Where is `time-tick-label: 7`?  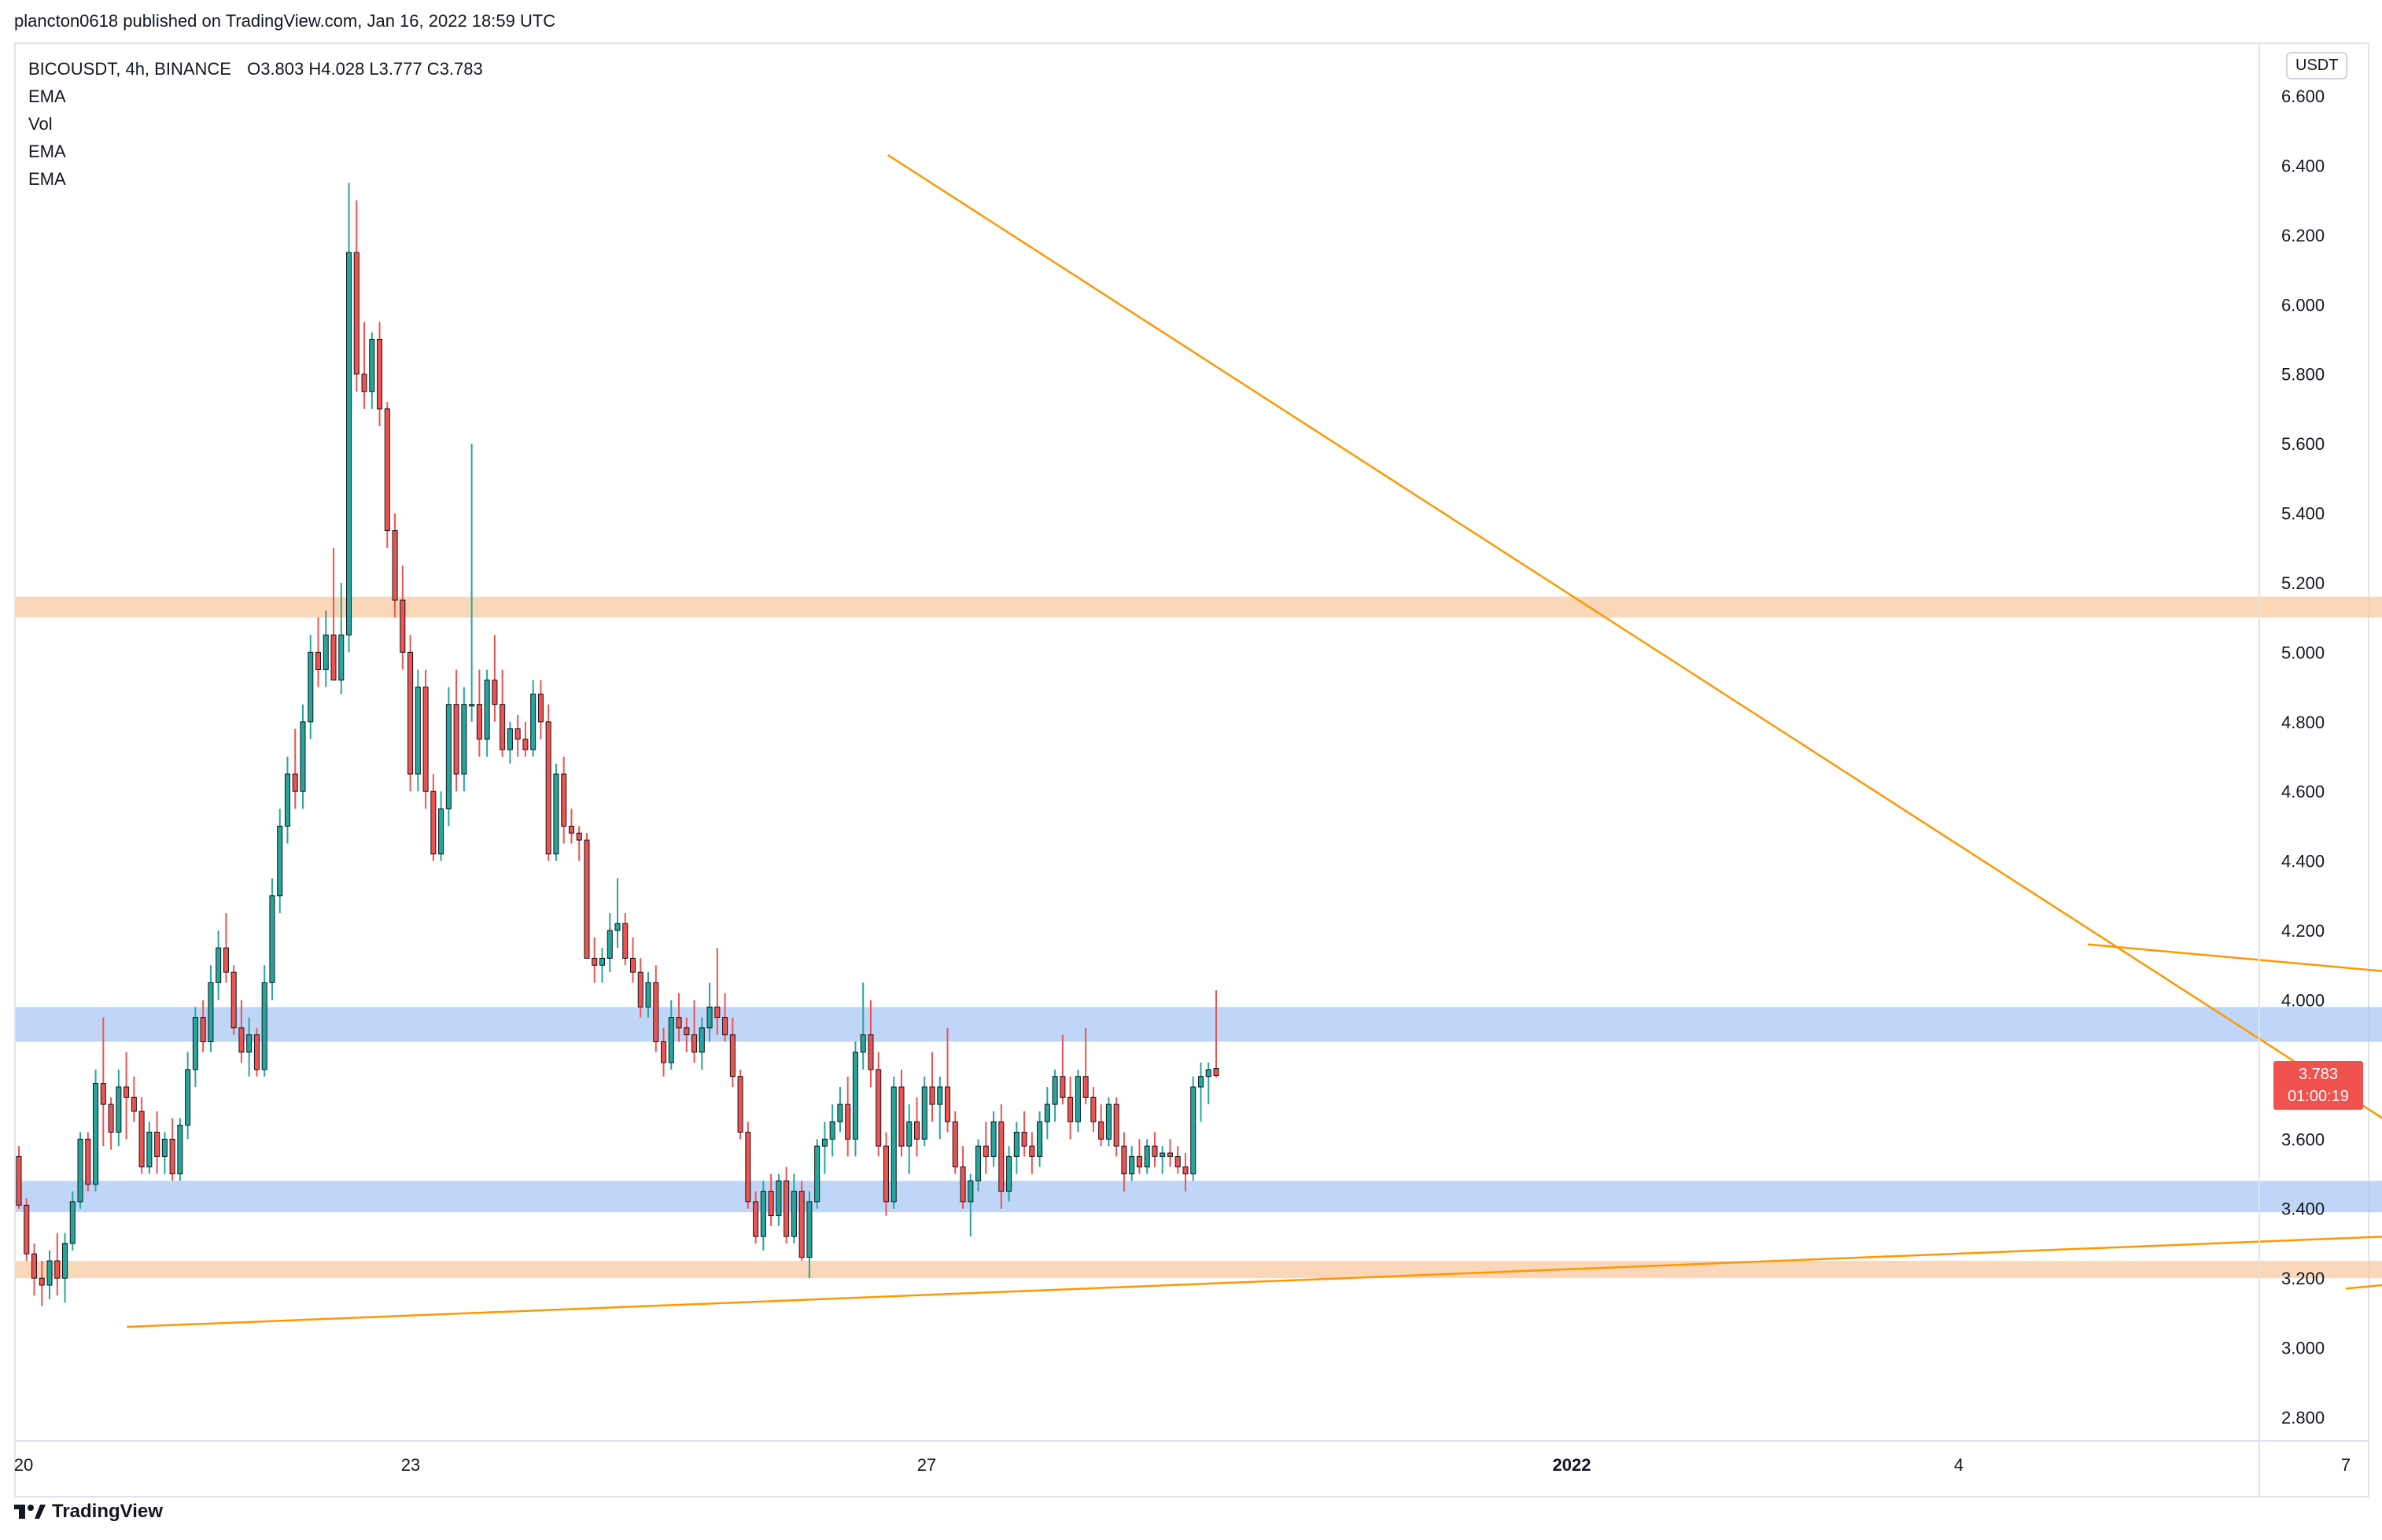 time-tick-label: 7 is located at coordinates (2346, 1465).